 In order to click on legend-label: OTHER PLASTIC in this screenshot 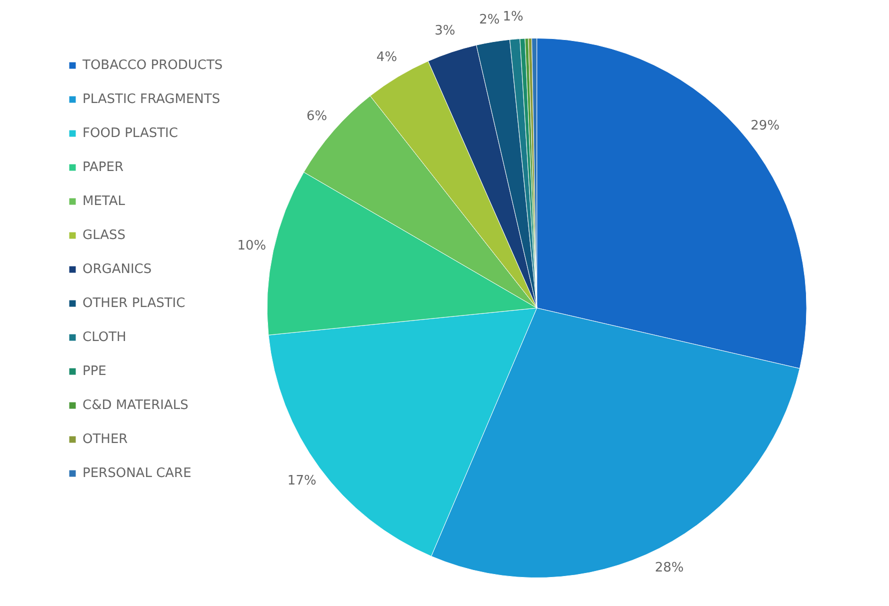, I will do `click(134, 303)`.